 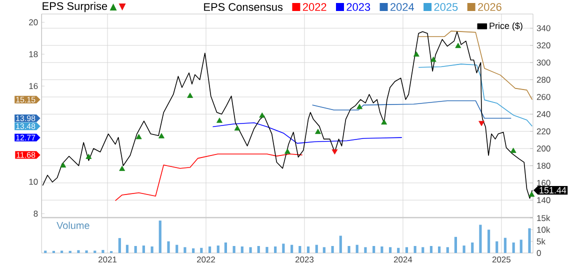 What do you see at coordinates (490, 7) in the screenshot?
I see `legend-label: 2026` at bounding box center [490, 7].